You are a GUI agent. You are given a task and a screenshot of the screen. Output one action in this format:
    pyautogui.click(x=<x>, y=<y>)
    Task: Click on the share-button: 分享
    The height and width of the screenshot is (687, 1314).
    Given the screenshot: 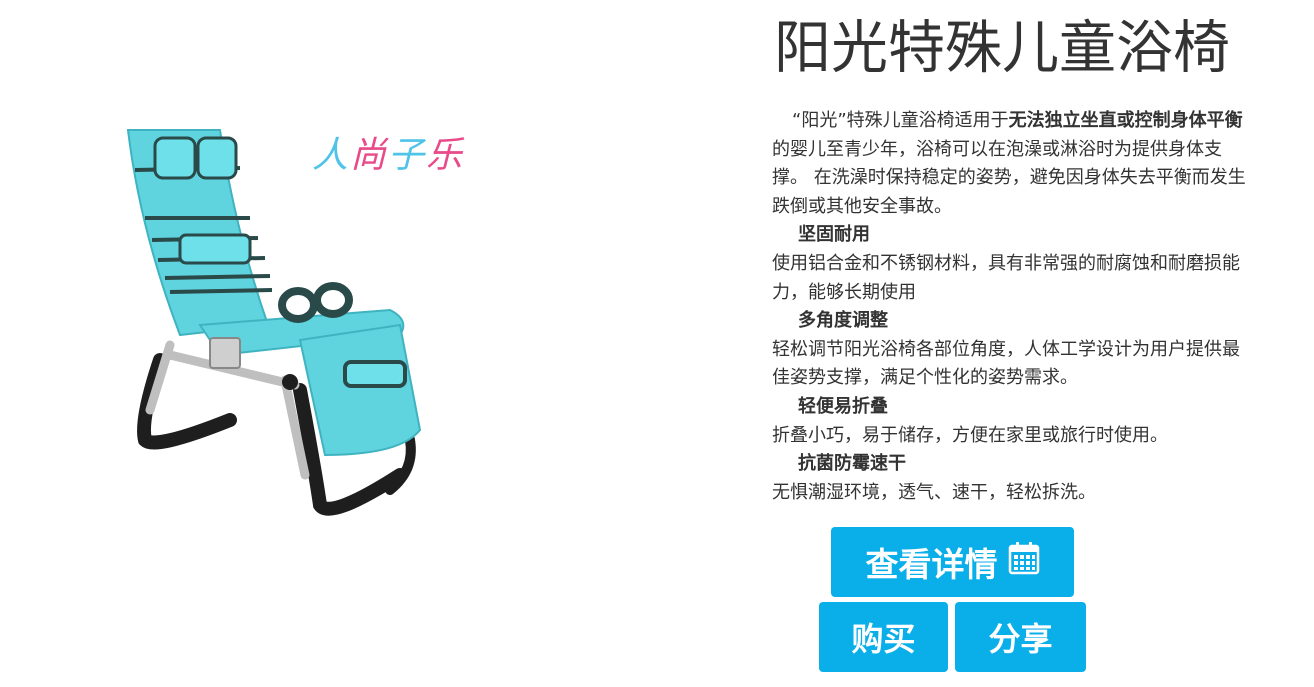 What is the action you would take?
    pyautogui.click(x=1020, y=637)
    